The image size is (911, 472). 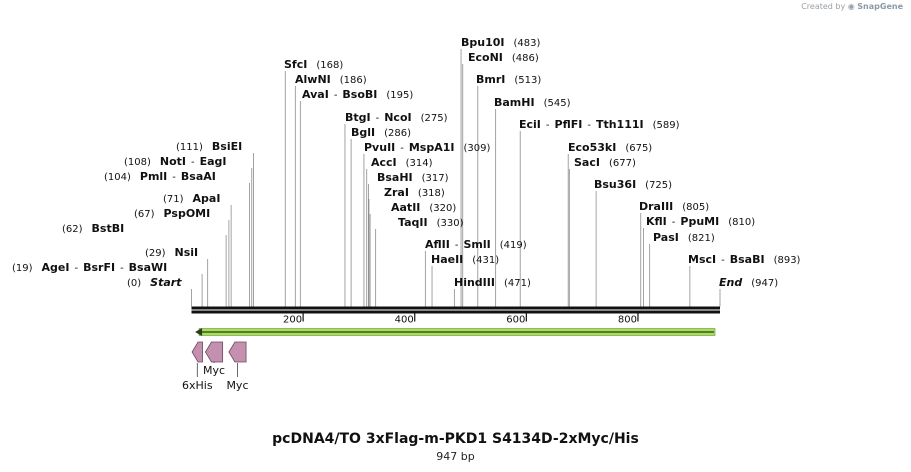 I want to click on map-length: 947 bp, so click(x=455, y=456).